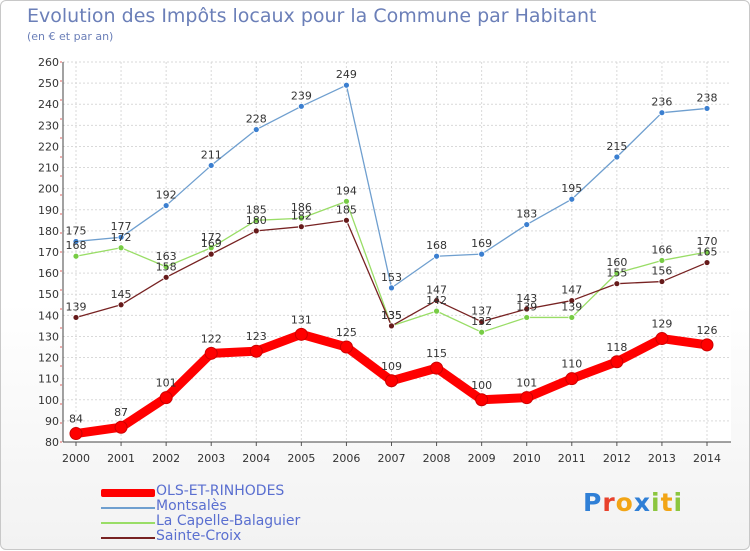 Image resolution: width=750 pixels, height=551 pixels. What do you see at coordinates (661, 249) in the screenshot?
I see `data-label: 166` at bounding box center [661, 249].